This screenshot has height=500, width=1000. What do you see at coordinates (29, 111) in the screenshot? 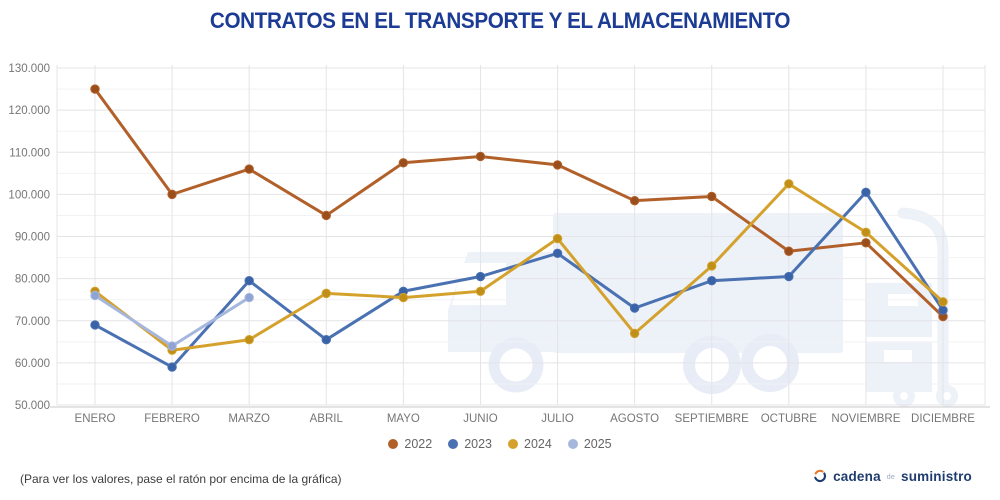
I see `y-tick-label: 120.000` at bounding box center [29, 111].